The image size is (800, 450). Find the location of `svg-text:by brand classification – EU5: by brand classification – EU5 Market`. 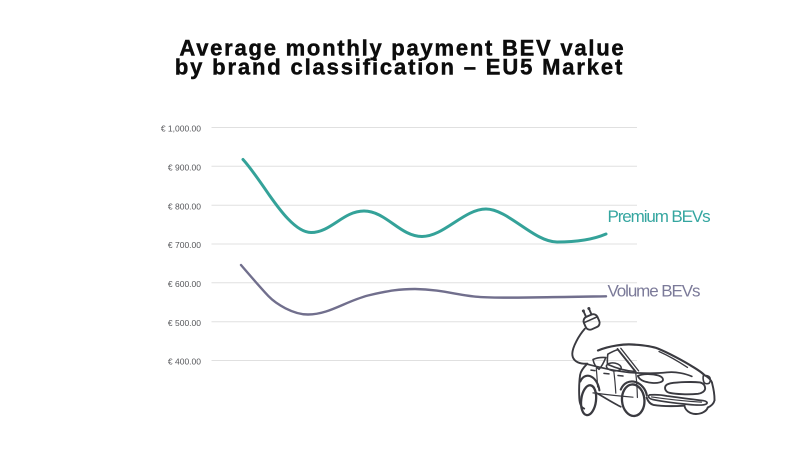

svg-text:by brand classification – EU5: by brand classification – EU5 Market is located at coordinates (399, 66).